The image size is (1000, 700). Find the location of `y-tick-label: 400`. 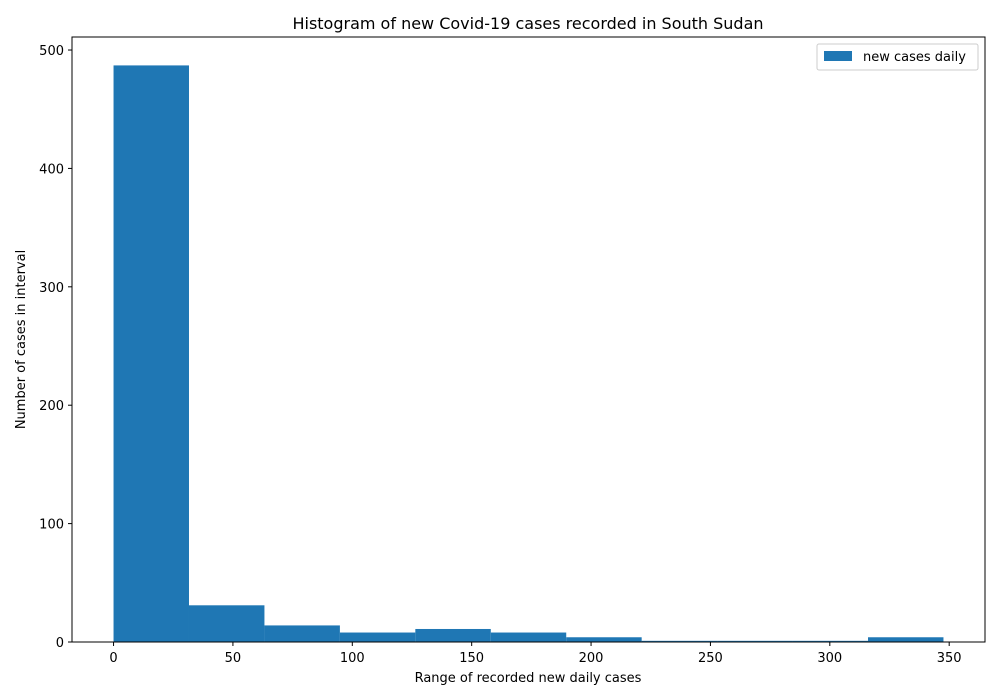

y-tick-label: 400 is located at coordinates (51, 169).